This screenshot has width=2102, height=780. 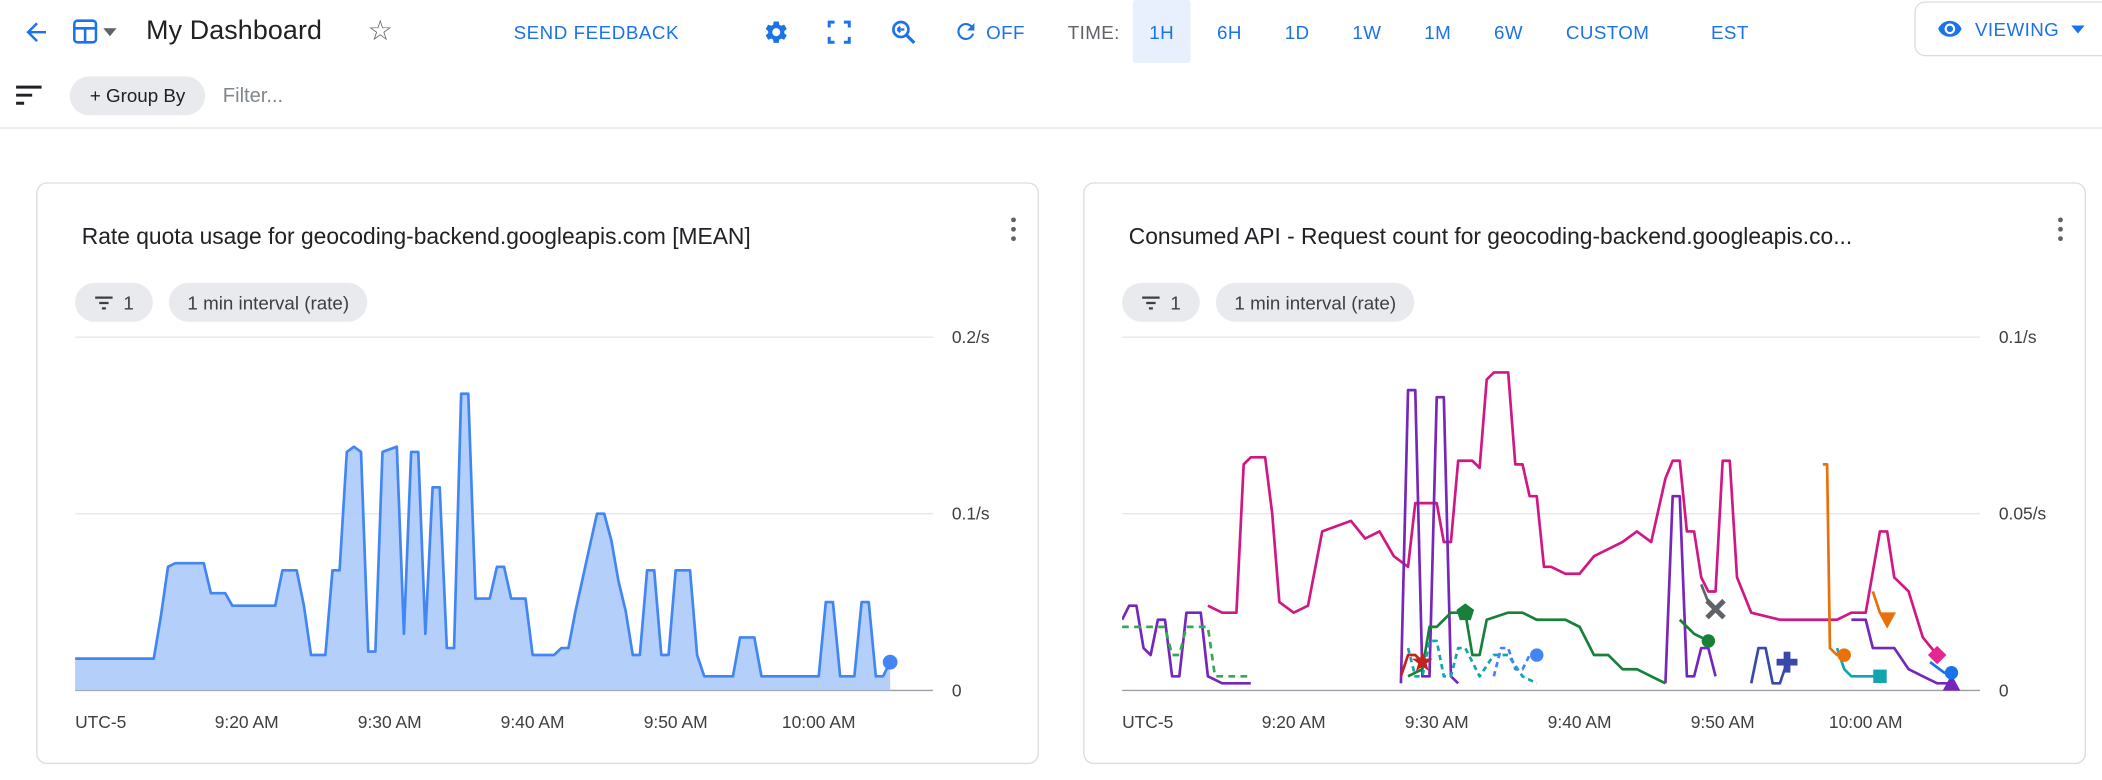 What do you see at coordinates (596, 31) in the screenshot?
I see `send-feedback-link: SEND FEEDBACK` at bounding box center [596, 31].